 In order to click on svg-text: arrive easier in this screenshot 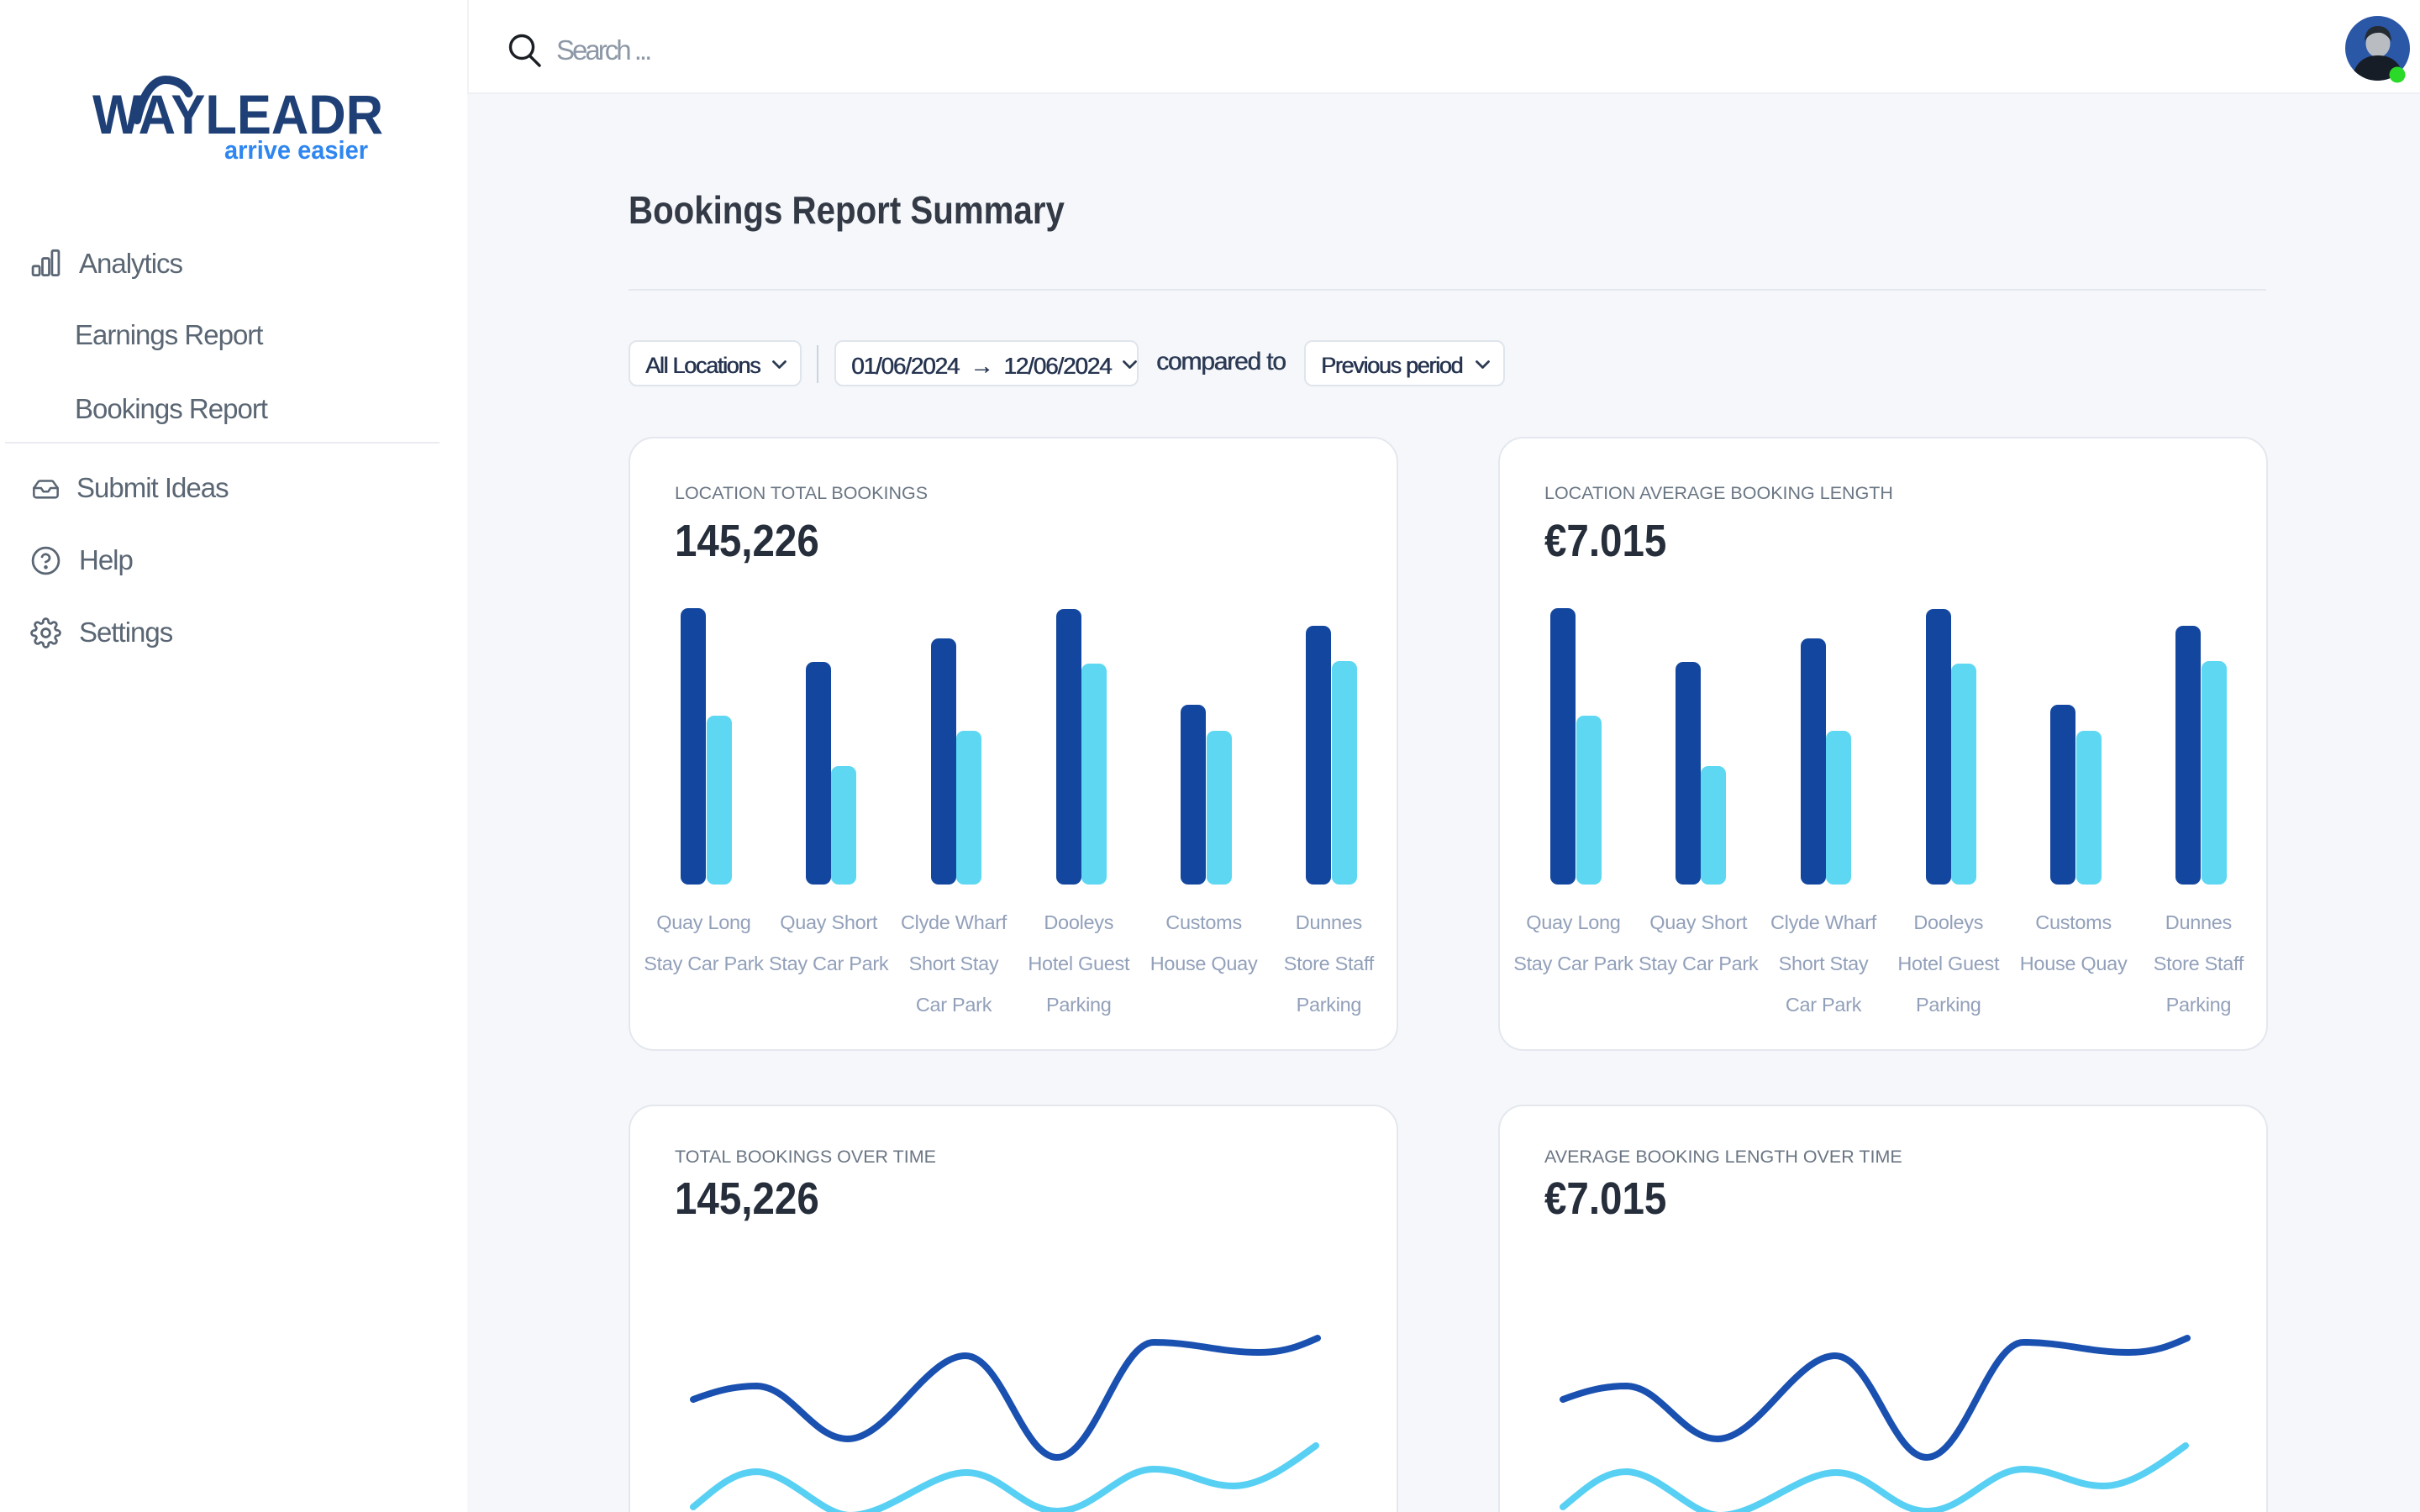, I will do `click(296, 150)`.